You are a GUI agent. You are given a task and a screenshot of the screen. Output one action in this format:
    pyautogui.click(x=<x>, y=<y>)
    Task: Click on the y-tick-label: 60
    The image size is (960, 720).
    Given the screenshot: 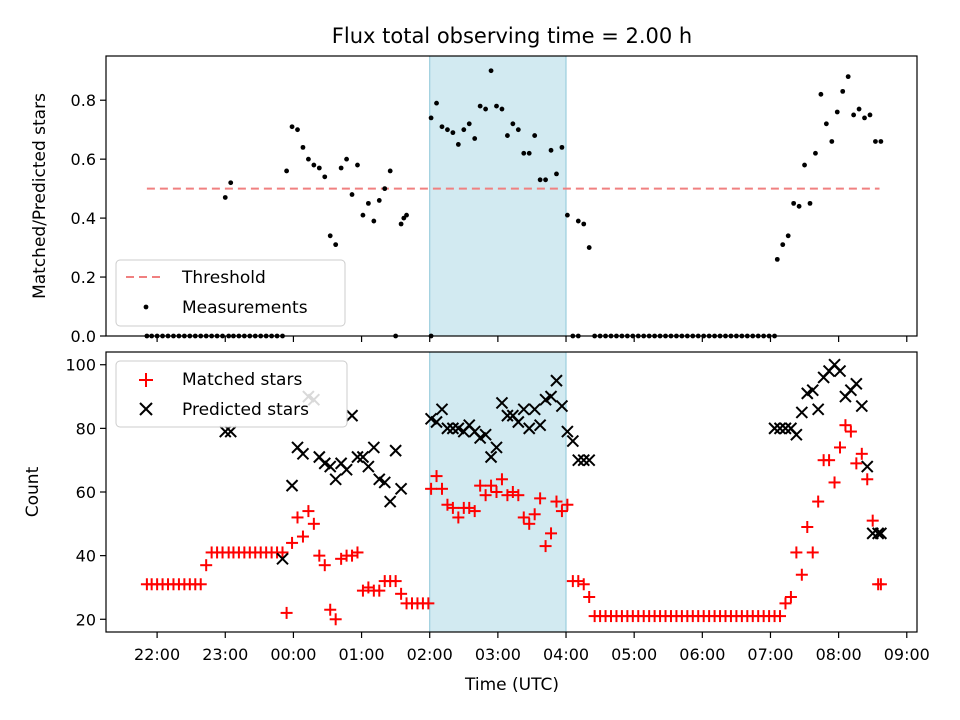 What is the action you would take?
    pyautogui.click(x=86, y=492)
    